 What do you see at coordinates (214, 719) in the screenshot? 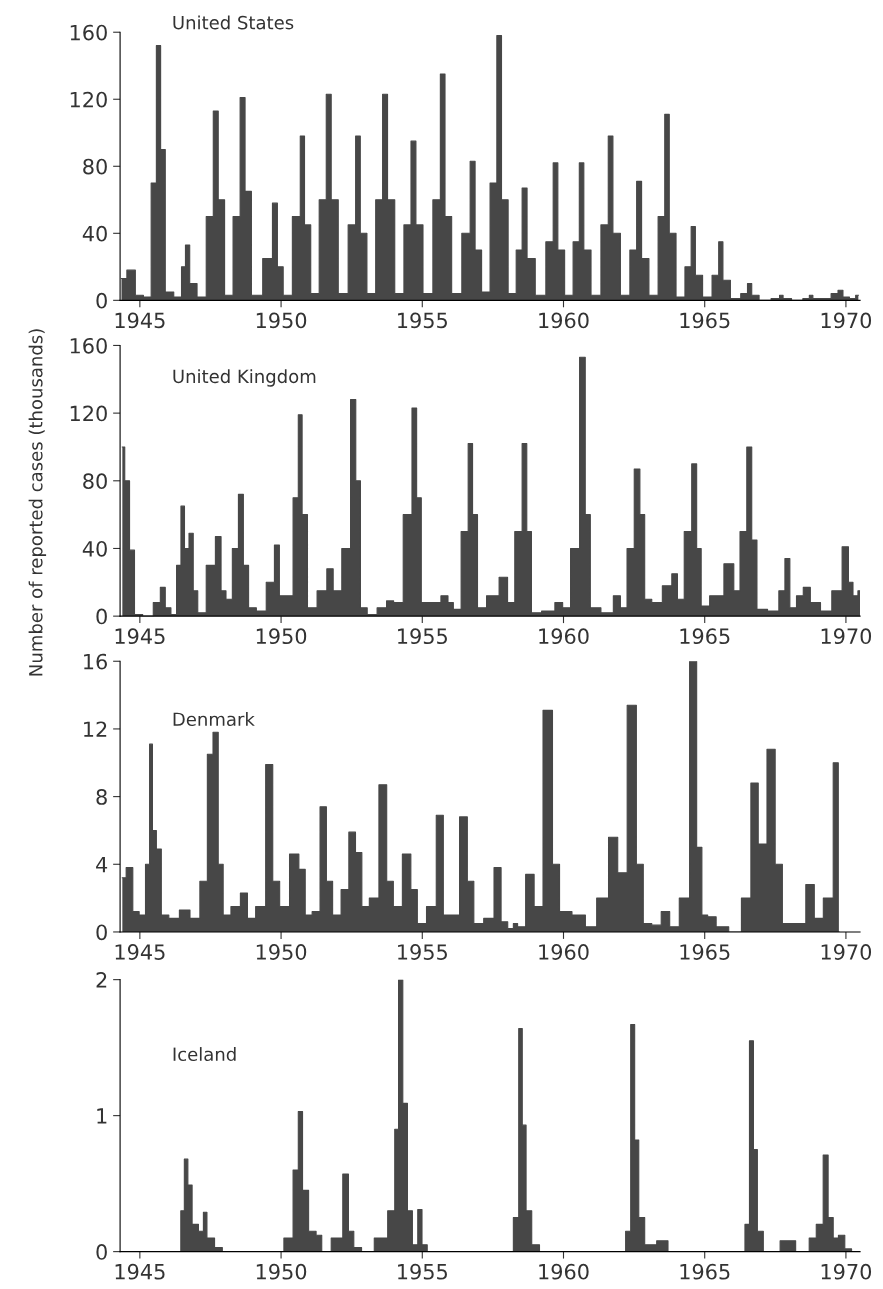
I see `text: Denmark` at bounding box center [214, 719].